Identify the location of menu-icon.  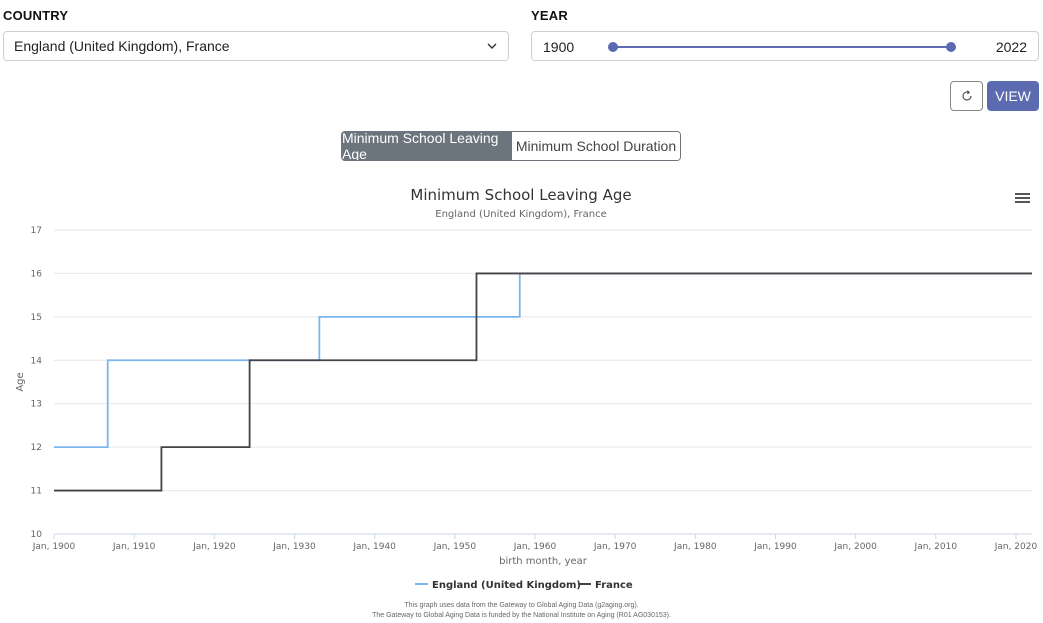
(1022, 198).